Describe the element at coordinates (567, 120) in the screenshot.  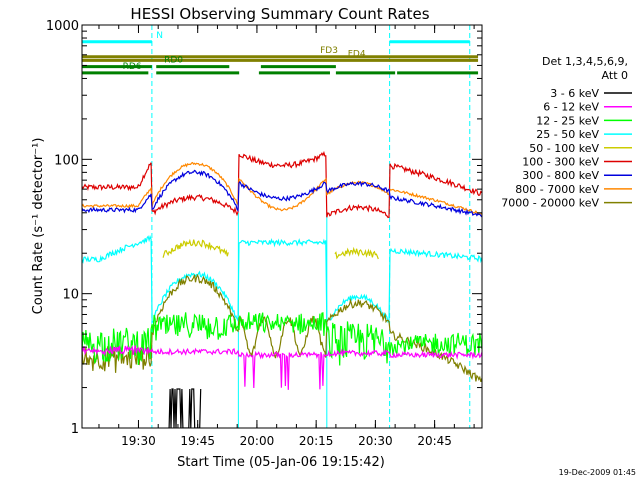
I see `legend-label: 12 - 25 keV` at that location.